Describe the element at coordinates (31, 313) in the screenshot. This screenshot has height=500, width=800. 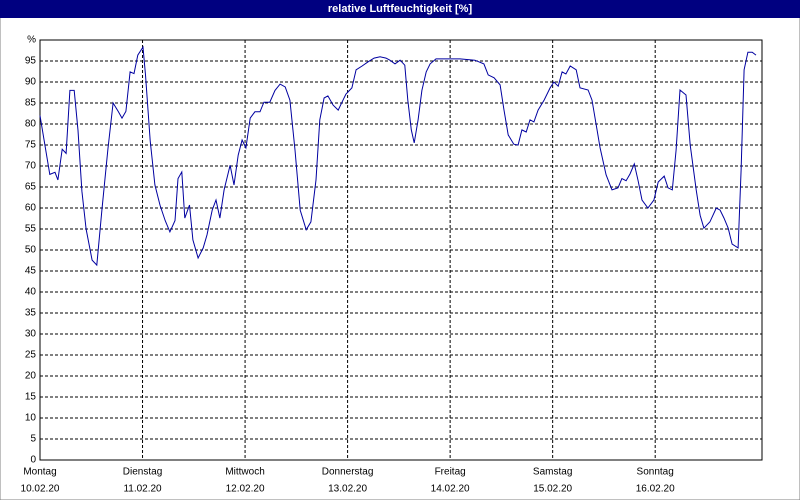
I see `y-tick-label: 35` at that location.